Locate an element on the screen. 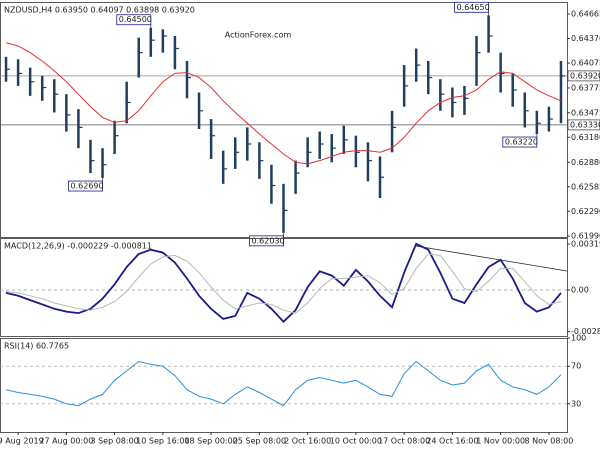  y-tick-label: 0.003191 is located at coordinates (585, 244).